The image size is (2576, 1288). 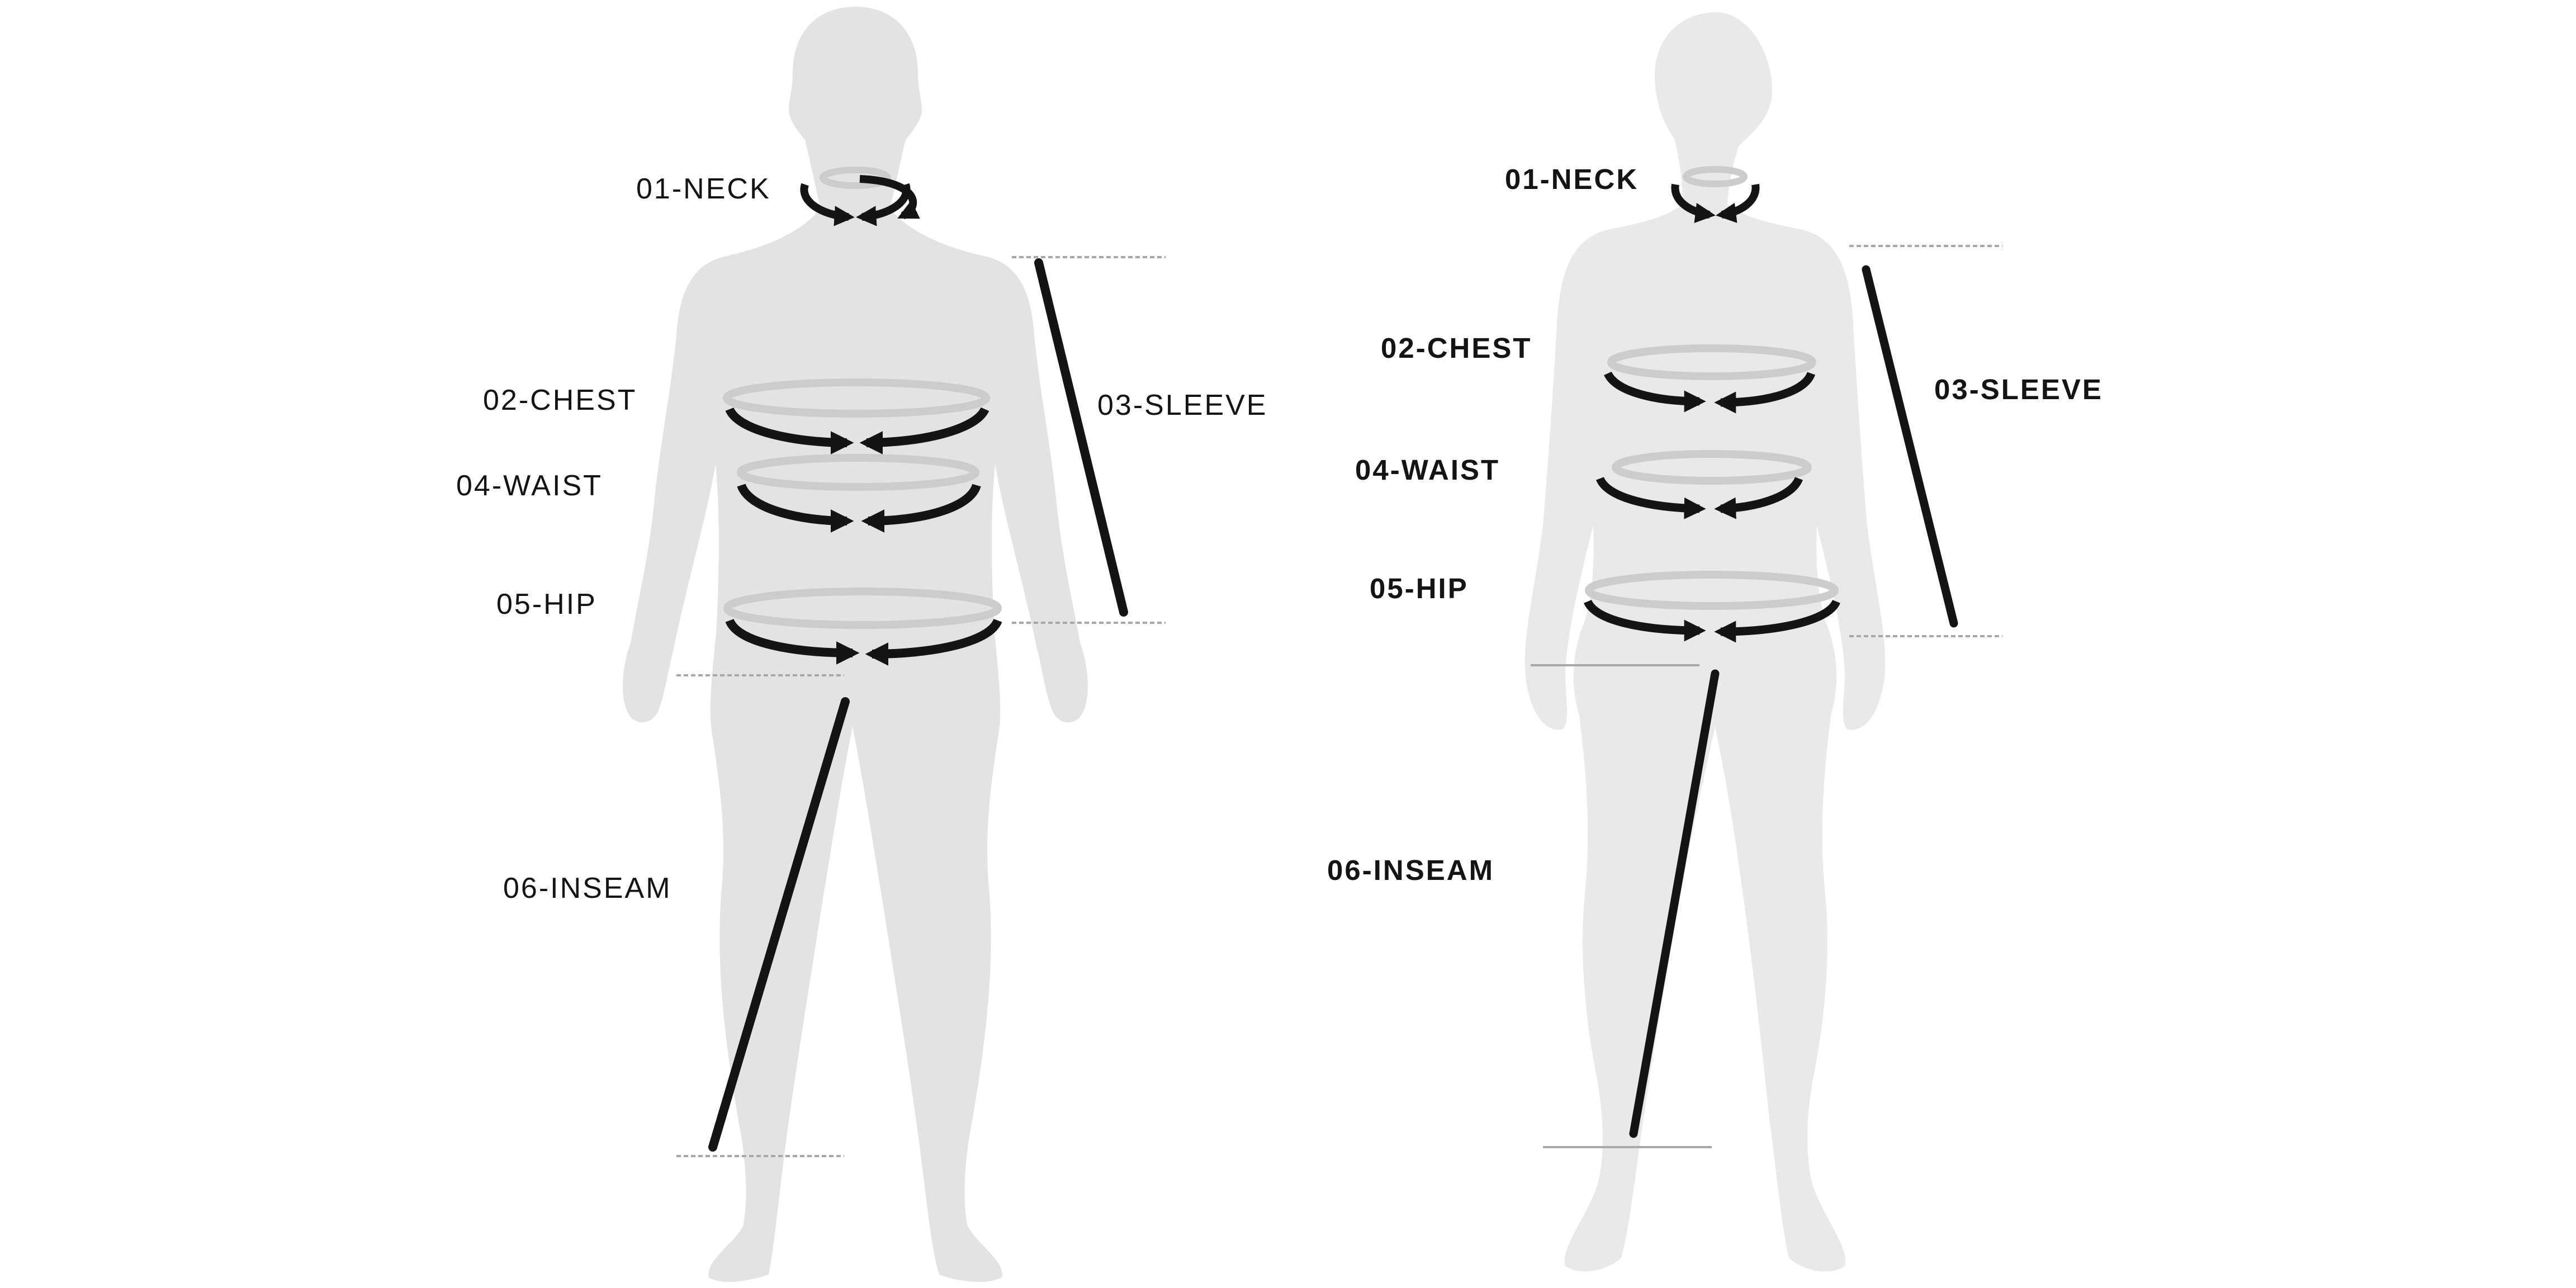 I want to click on female-waist-measure, so click(x=1703, y=485).